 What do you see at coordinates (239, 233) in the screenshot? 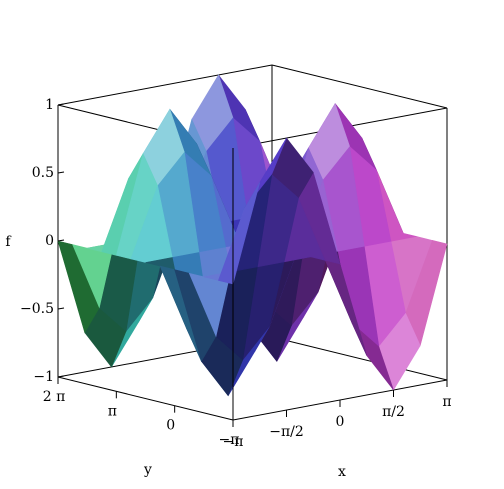
I see `surface-patch` at bounding box center [239, 233].